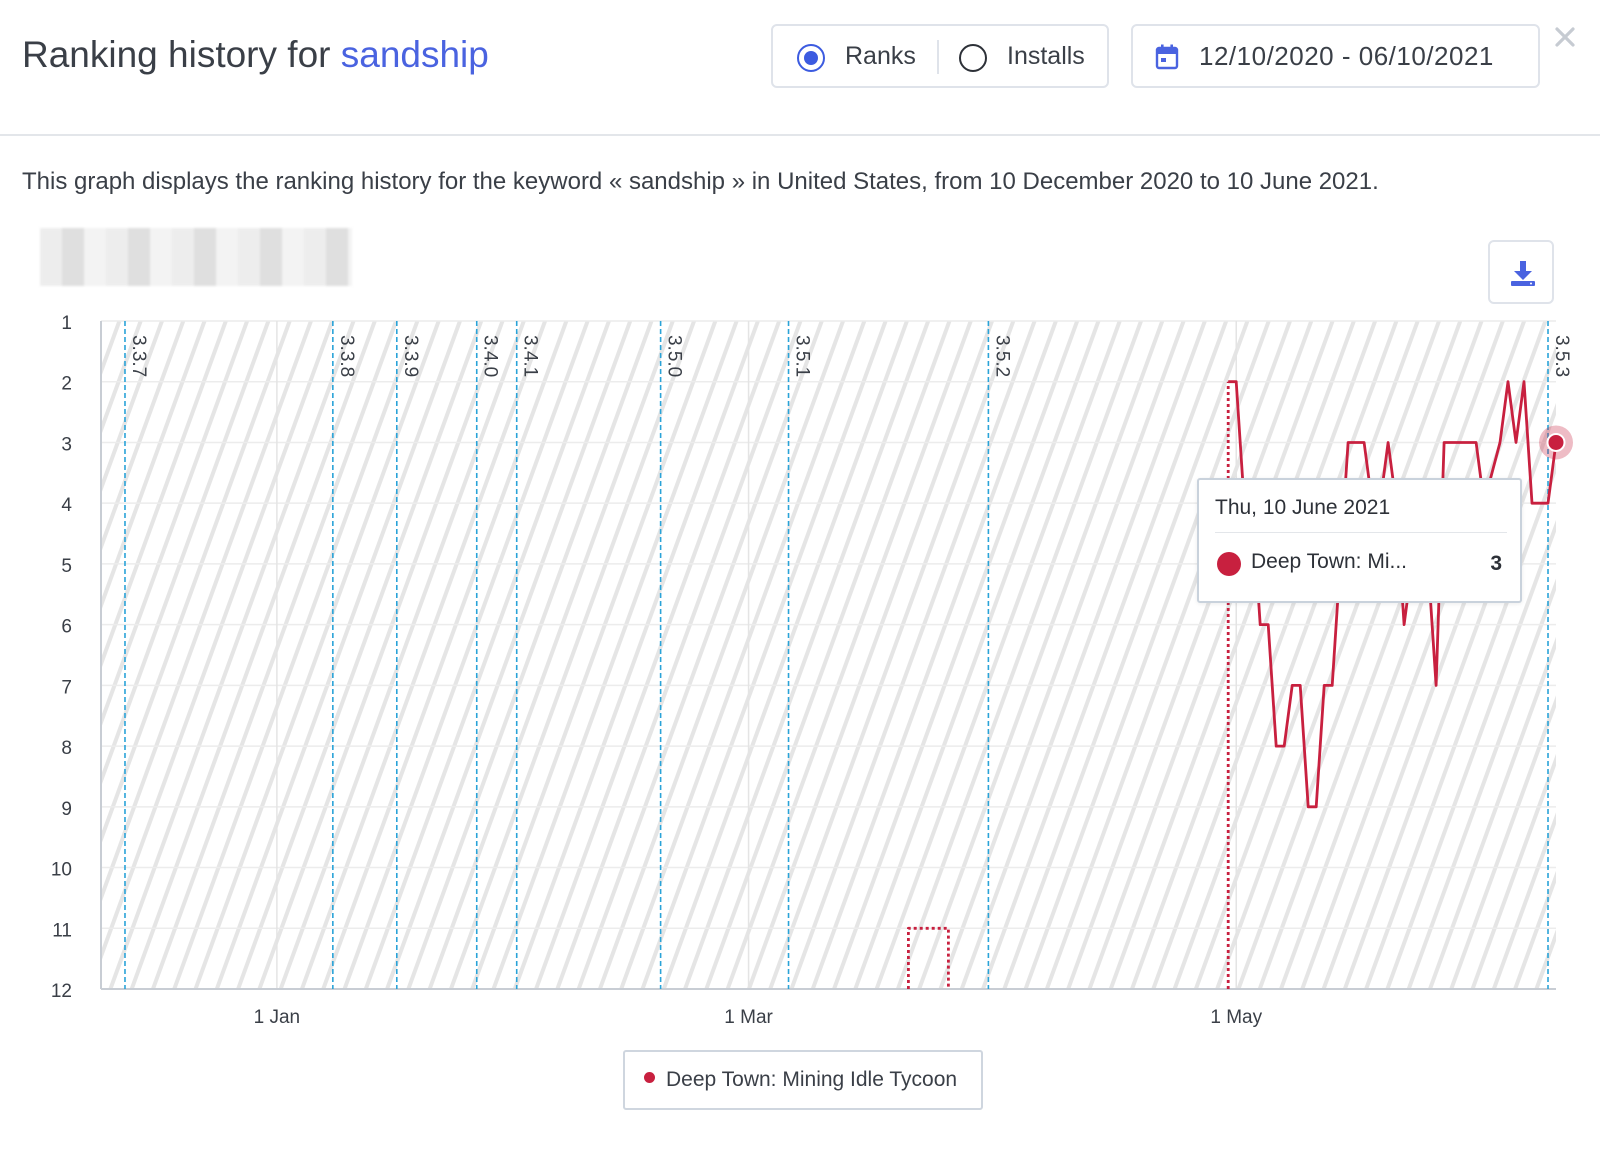  Describe the element at coordinates (1521, 272) in the screenshot. I see `download-button` at that location.